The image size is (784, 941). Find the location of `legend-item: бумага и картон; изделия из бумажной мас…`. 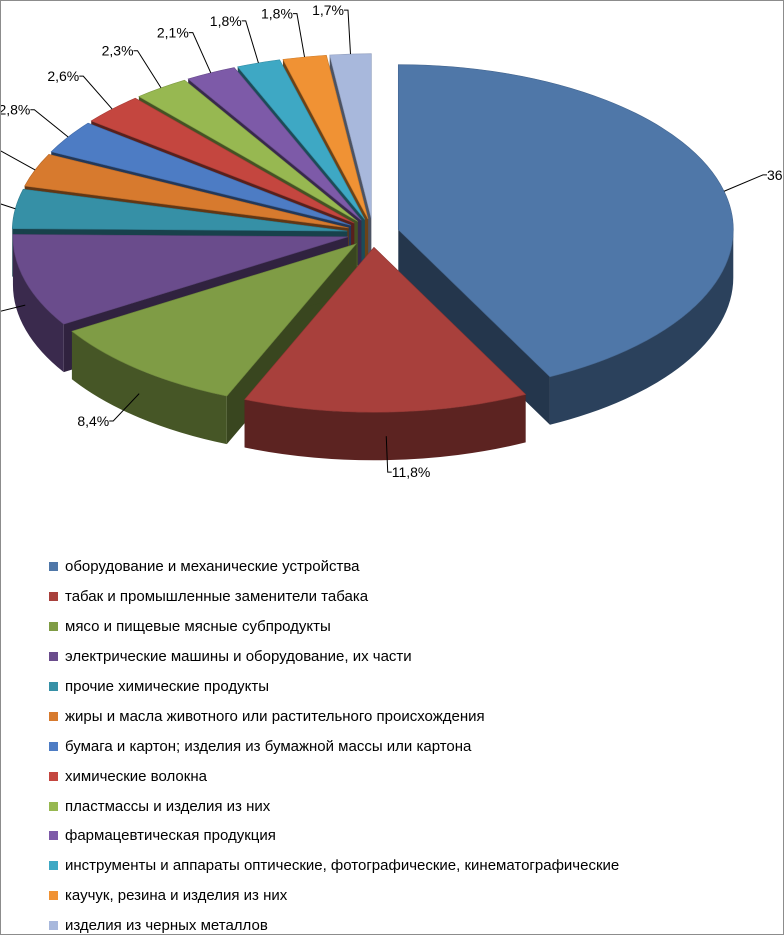

legend-item: бумага и картон; изделия из бумажной мас… is located at coordinates (414, 746).